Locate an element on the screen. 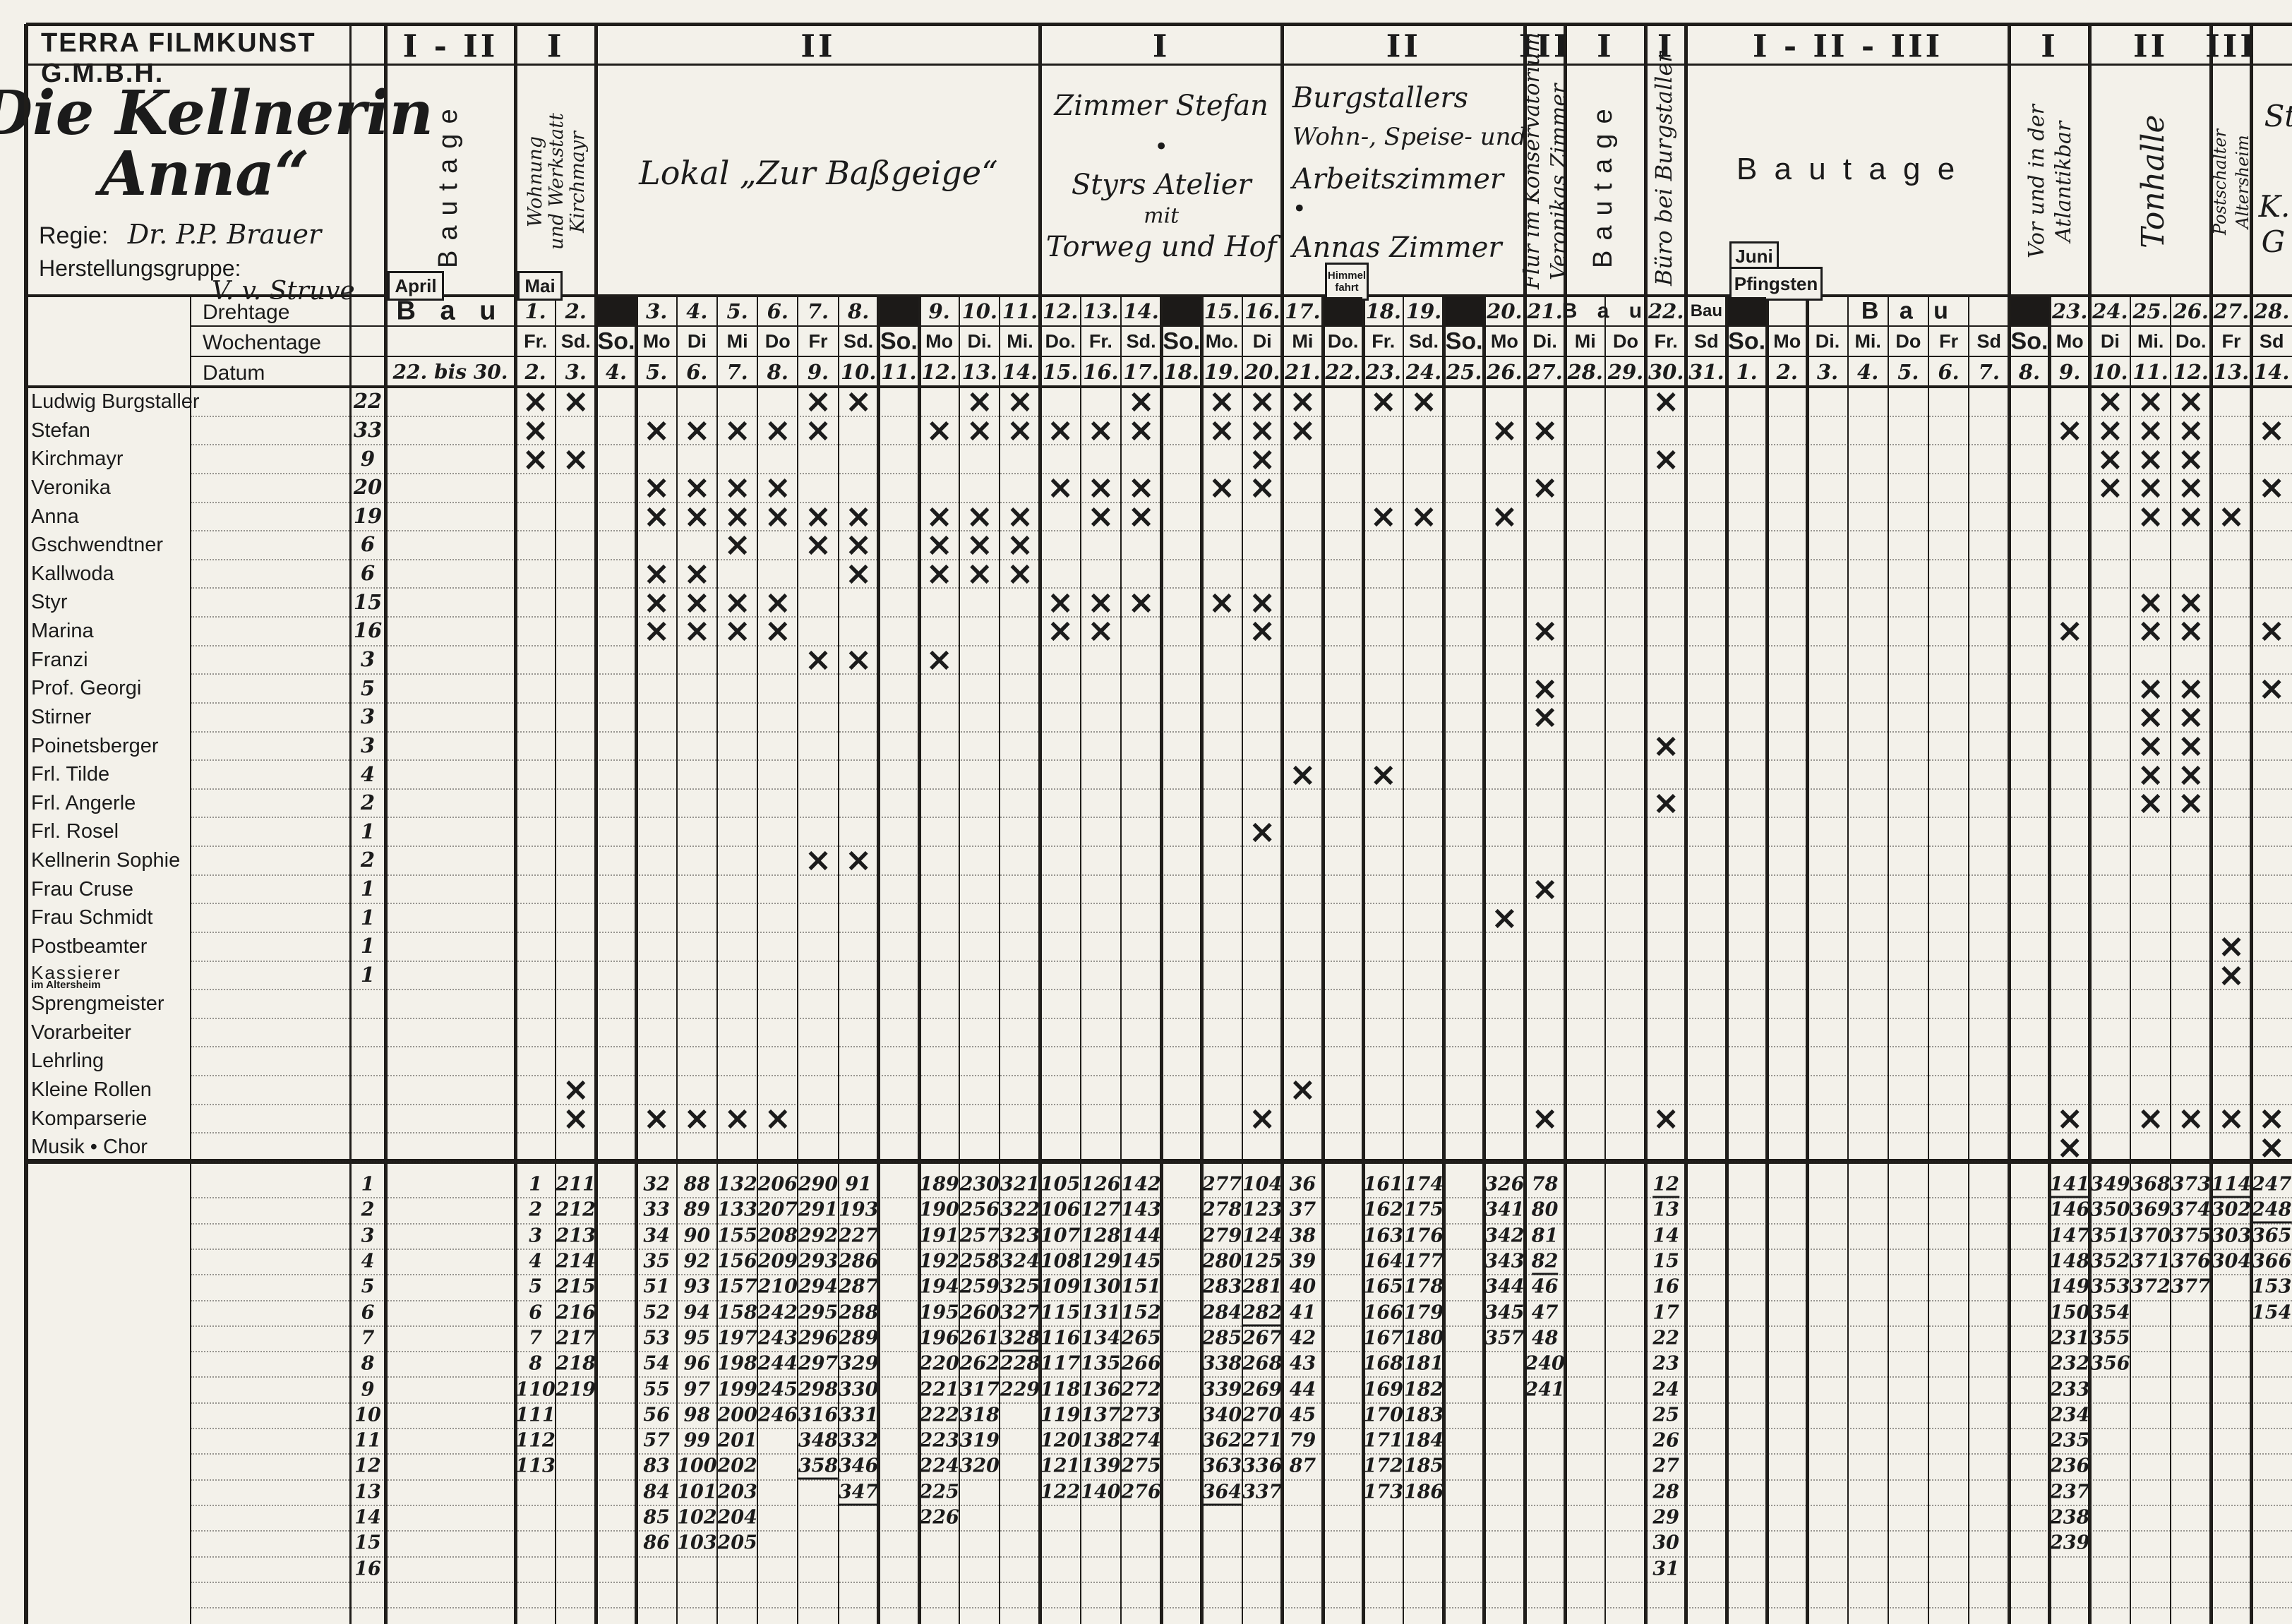 The width and height of the screenshot is (2292, 1624). drehtag-number: 28. is located at coordinates (2272, 311).